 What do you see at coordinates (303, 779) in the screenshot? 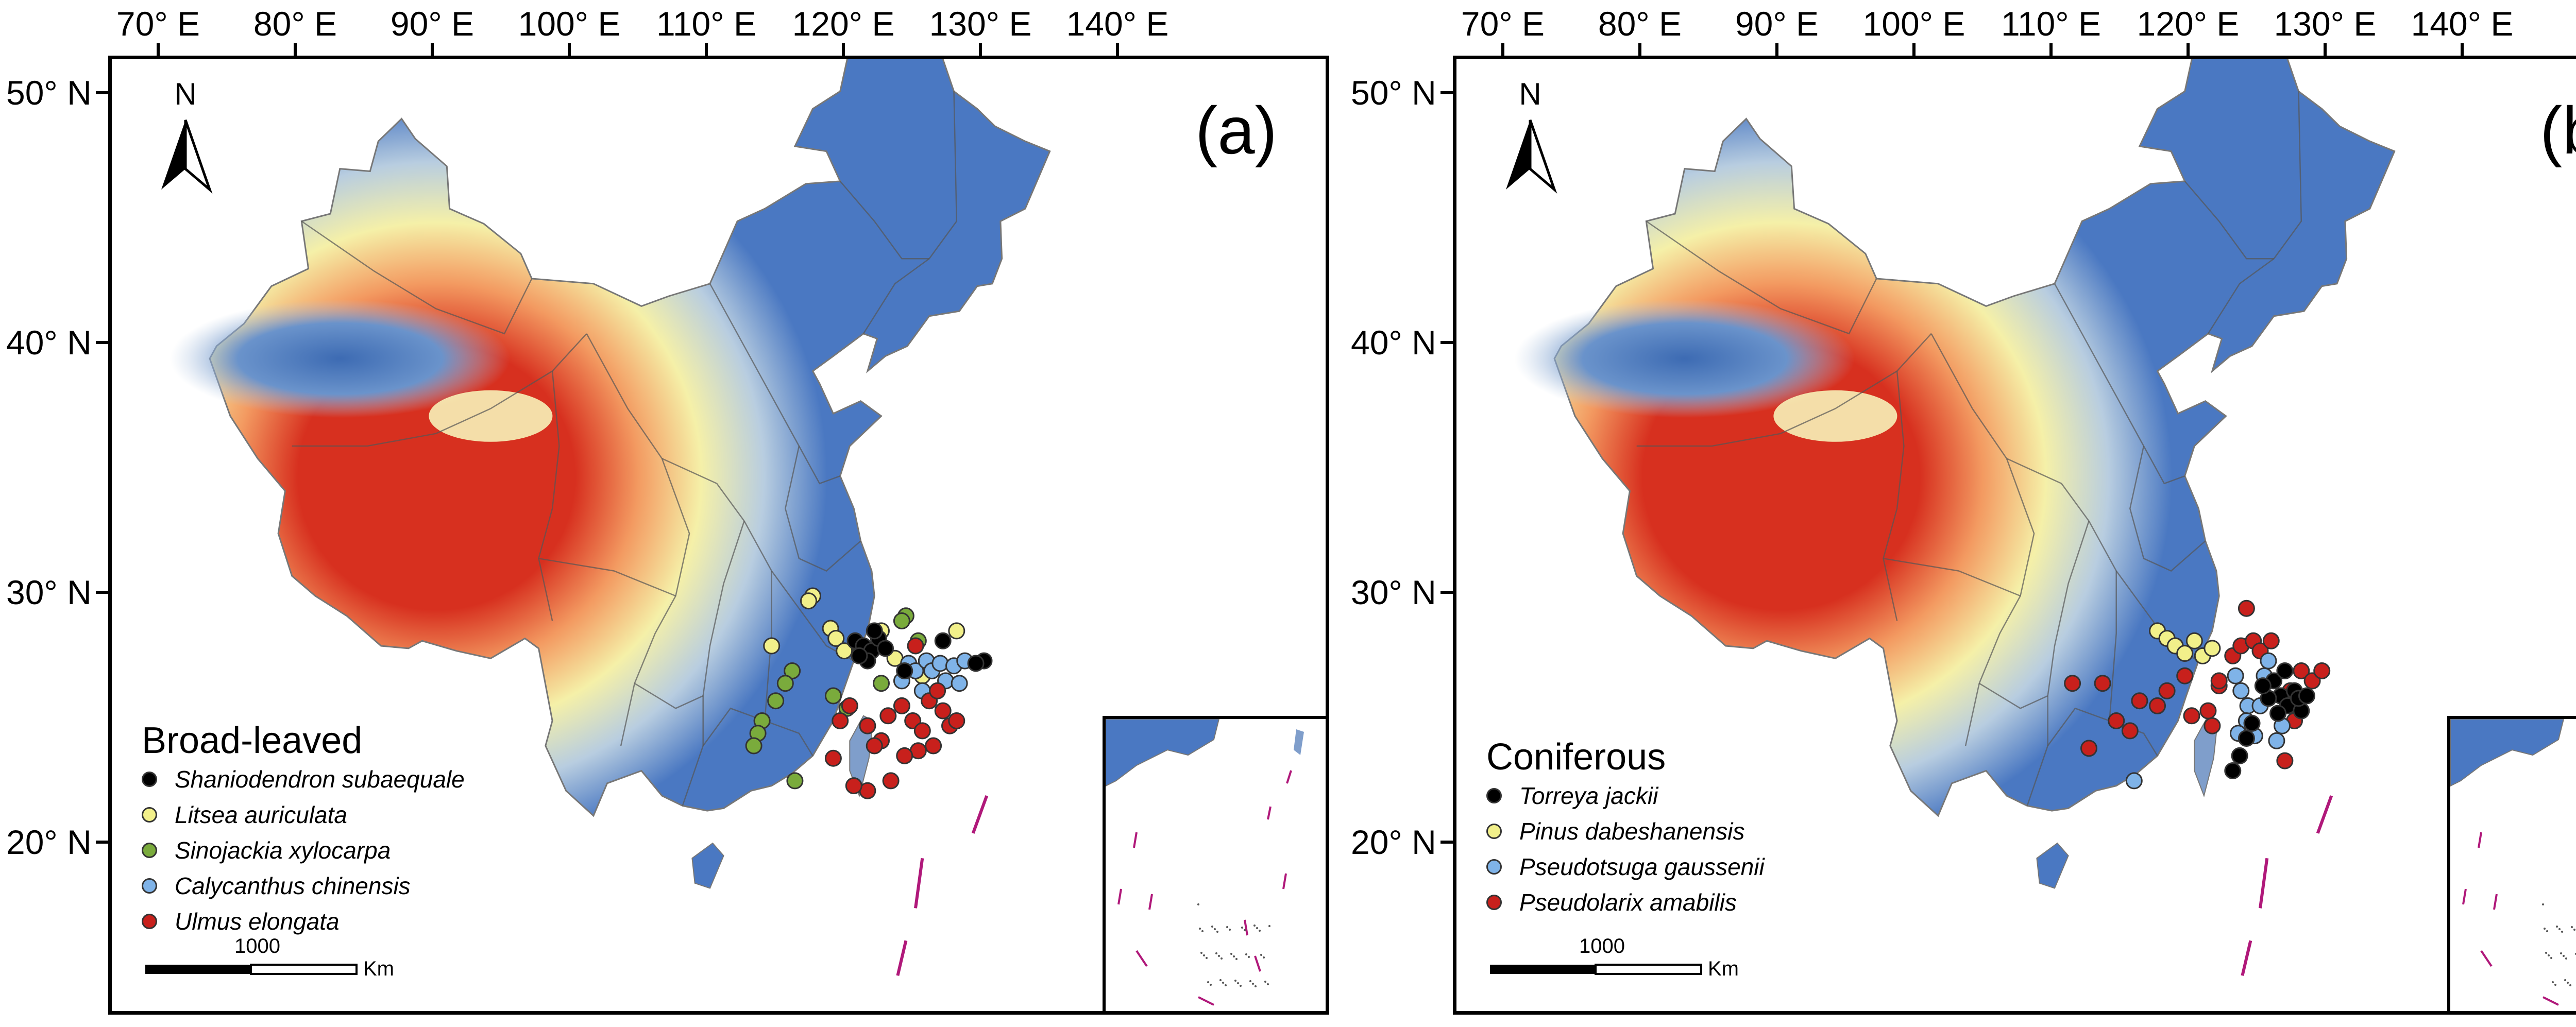
I see `legend-item: Shaniodendron subaequale` at bounding box center [303, 779].